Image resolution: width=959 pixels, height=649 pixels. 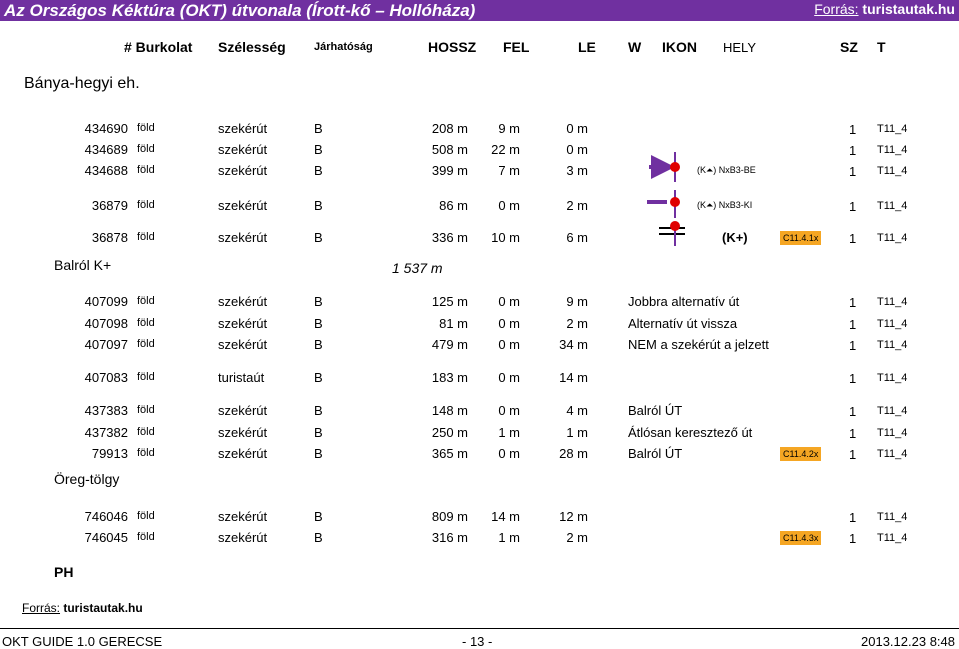 I want to click on cell-id: 36878, so click(x=109, y=237).